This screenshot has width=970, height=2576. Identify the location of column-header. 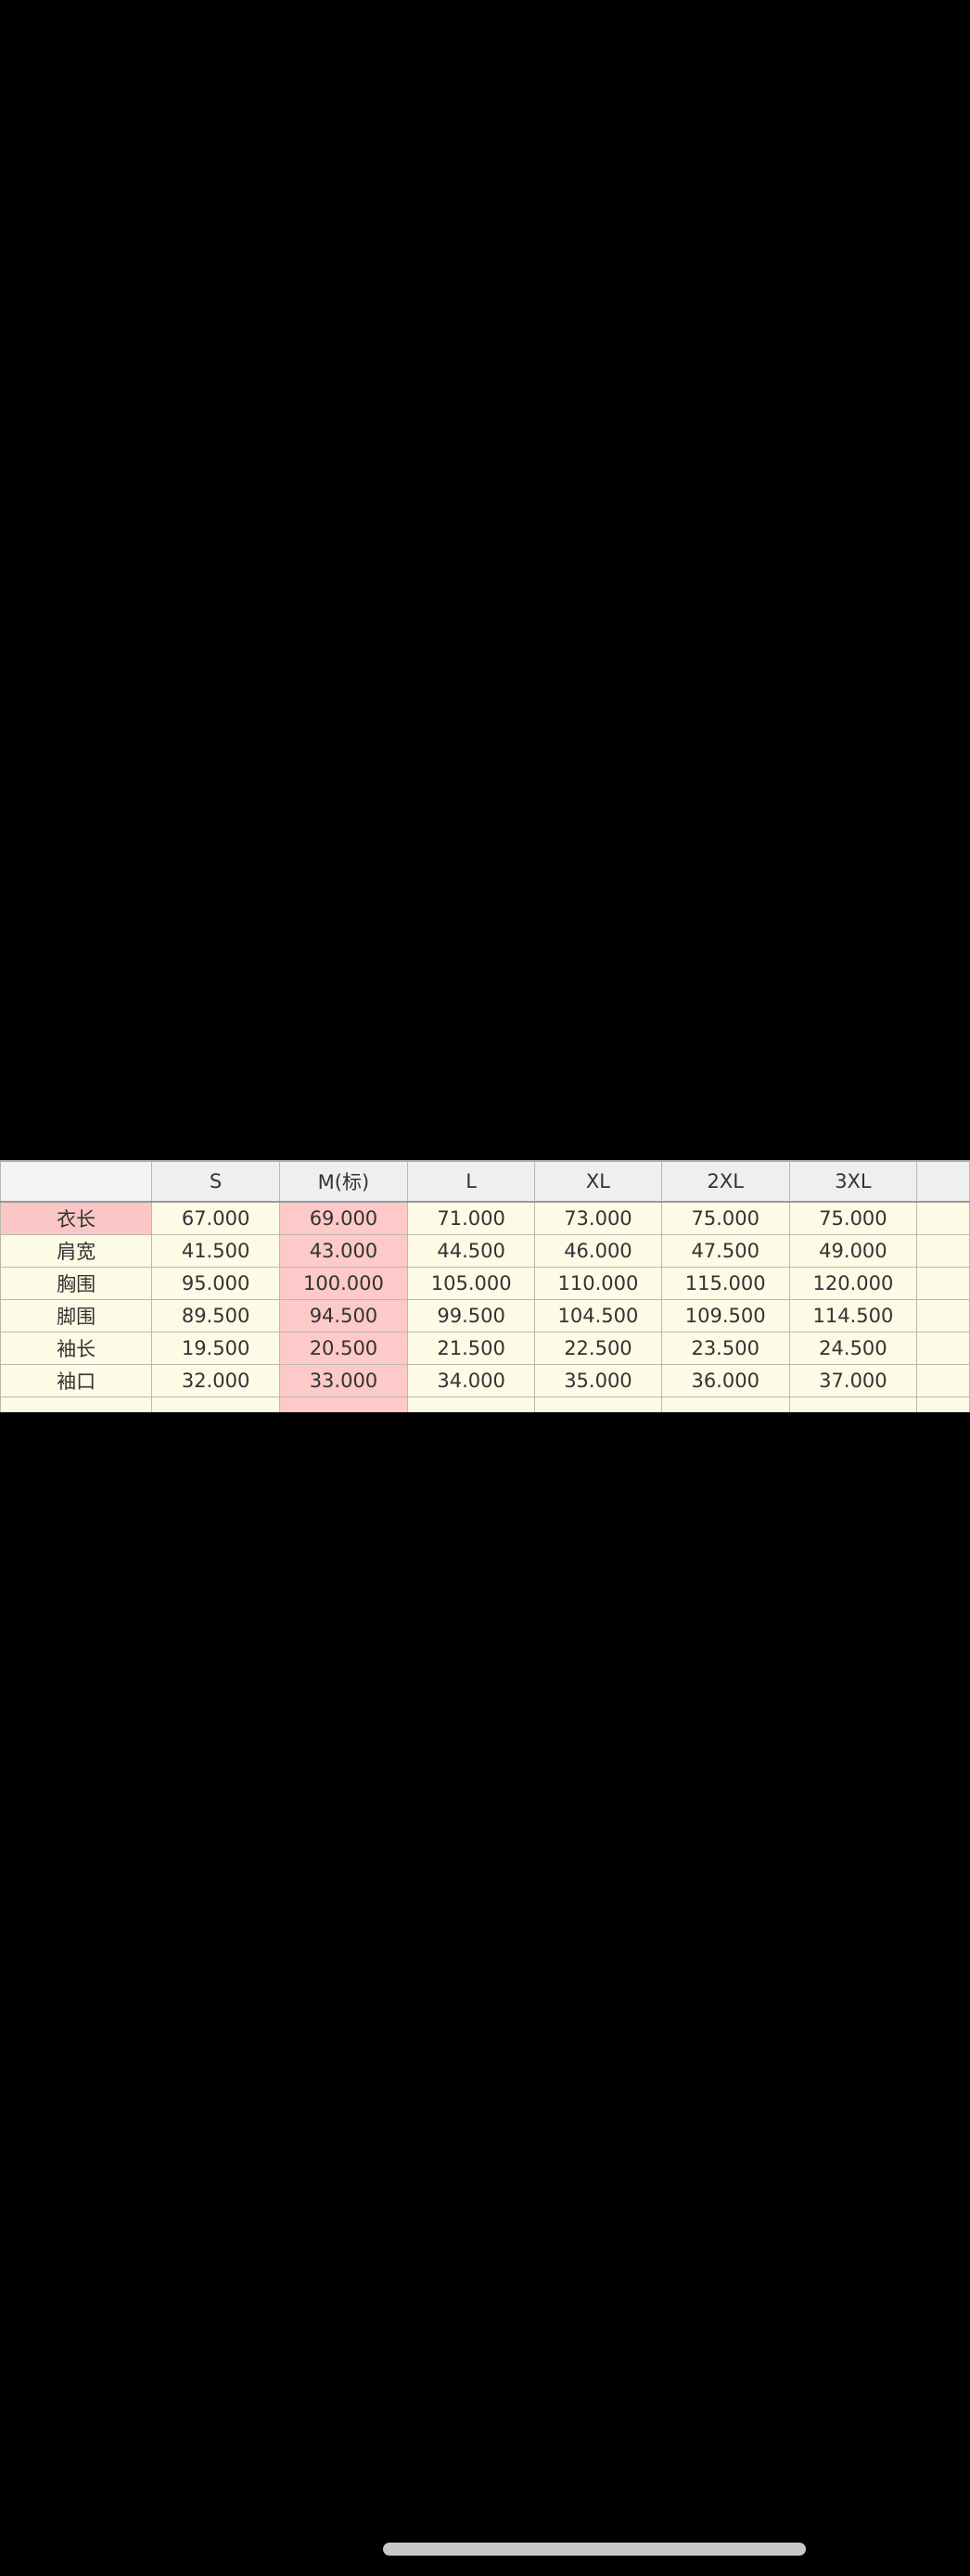
(943, 1182).